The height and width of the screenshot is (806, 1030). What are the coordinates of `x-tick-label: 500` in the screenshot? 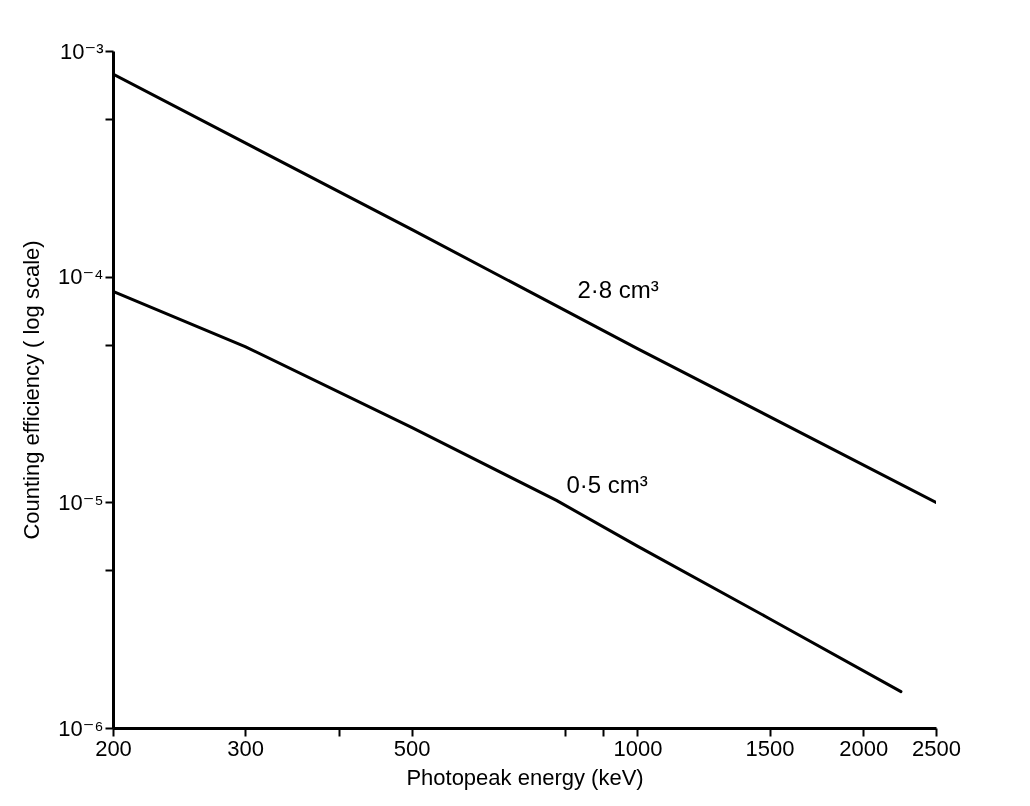 It's located at (412, 748).